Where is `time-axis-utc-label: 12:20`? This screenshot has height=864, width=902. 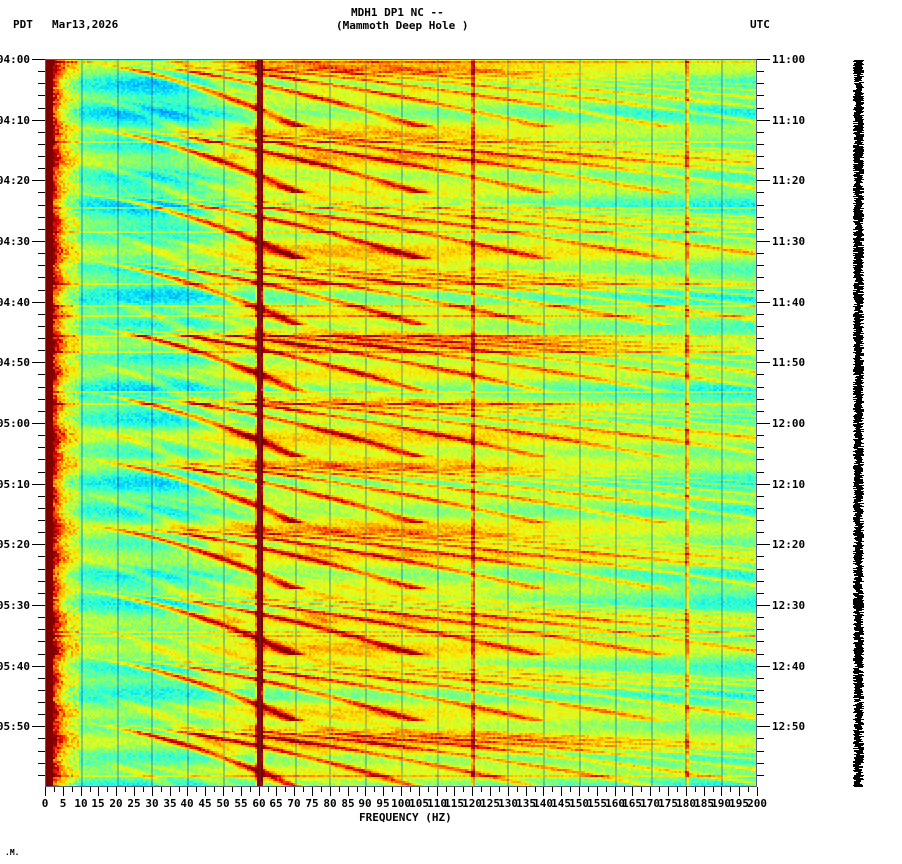 time-axis-utc-label: 12:20 is located at coordinates (789, 544).